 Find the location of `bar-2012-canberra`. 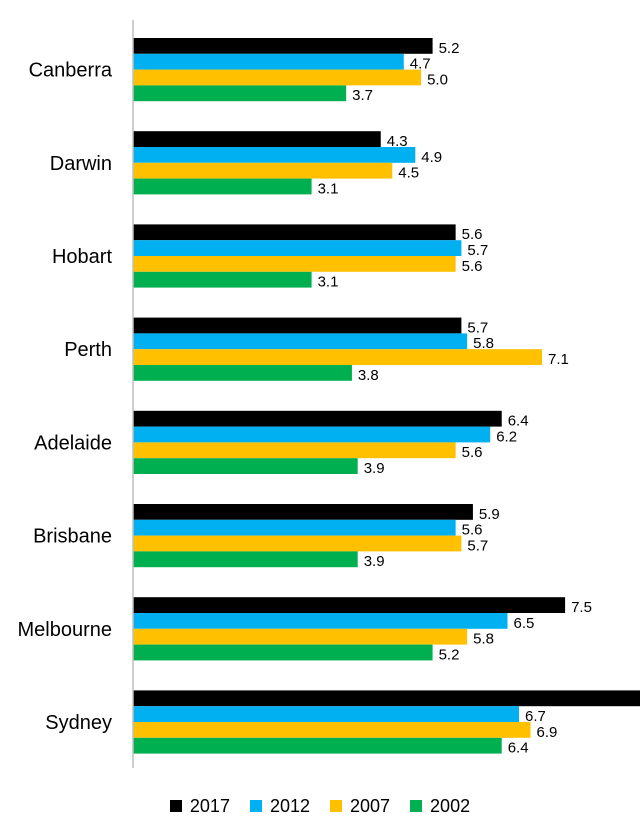

bar-2012-canberra is located at coordinates (268, 61).